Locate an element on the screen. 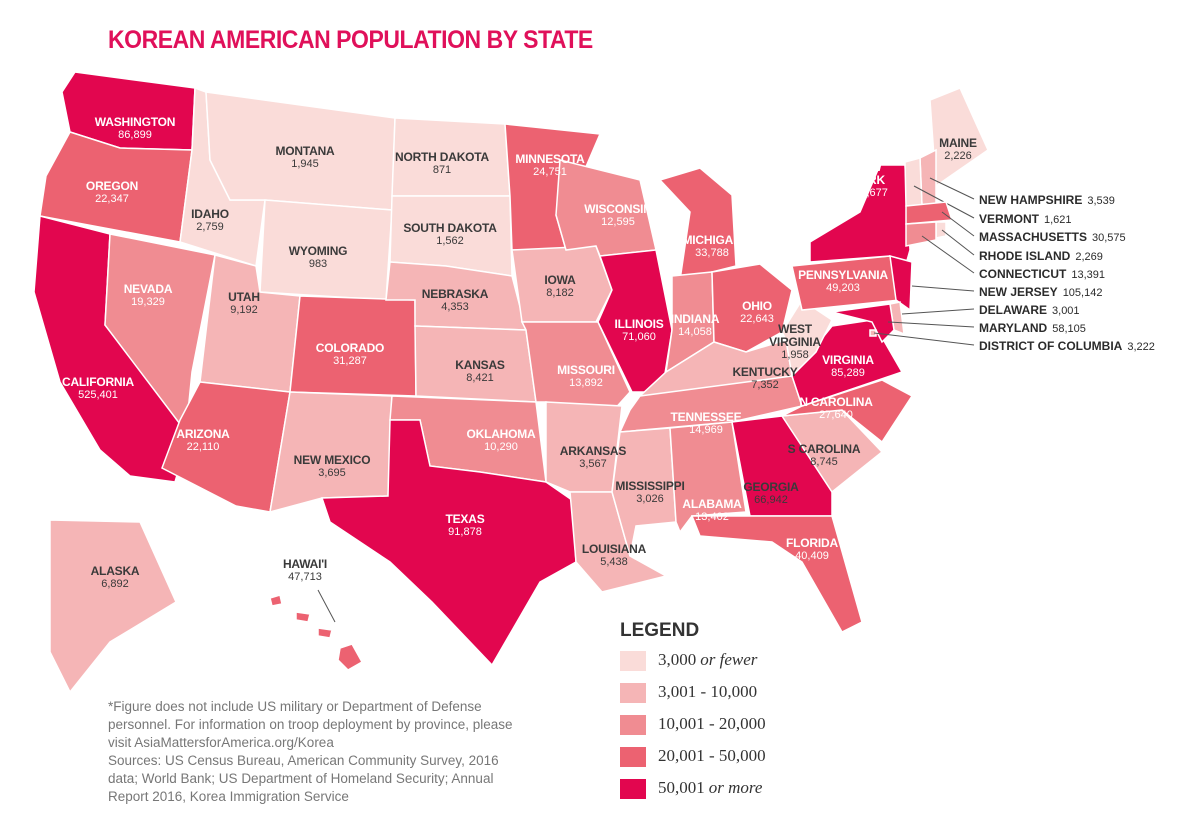 The height and width of the screenshot is (836, 1200). legend-item: 3,000 or fewer is located at coordinates (688, 661).